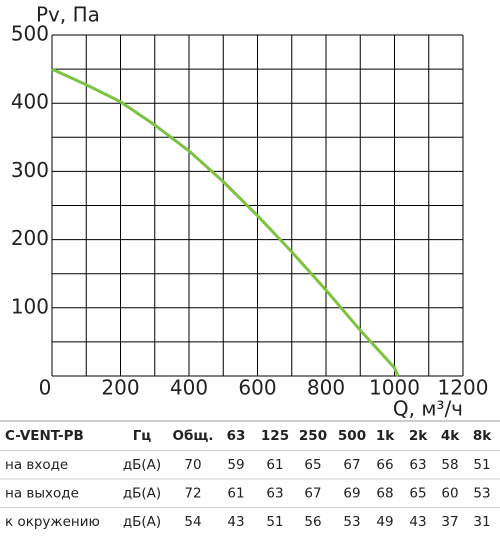  Describe the element at coordinates (394, 388) in the screenshot. I see `x-tick-label: 1000` at that location.